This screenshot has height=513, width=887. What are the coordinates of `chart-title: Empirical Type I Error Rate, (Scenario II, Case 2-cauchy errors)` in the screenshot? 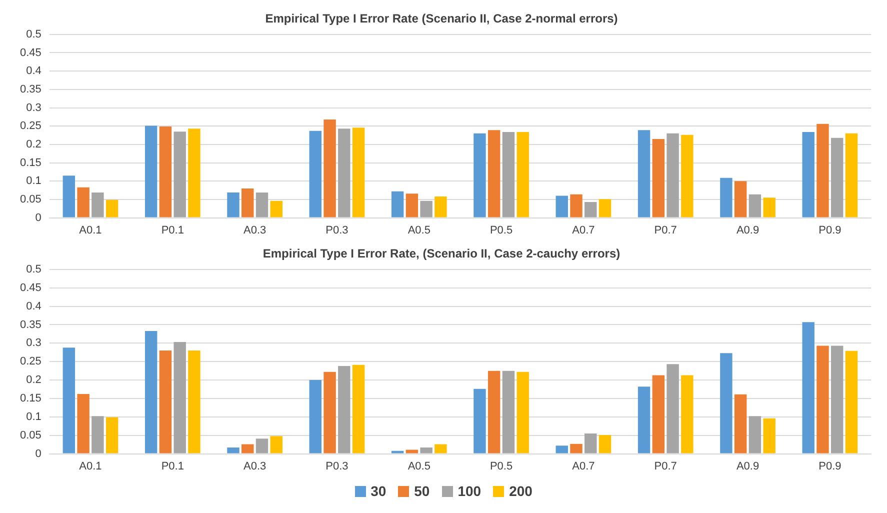 It's located at (441, 253).